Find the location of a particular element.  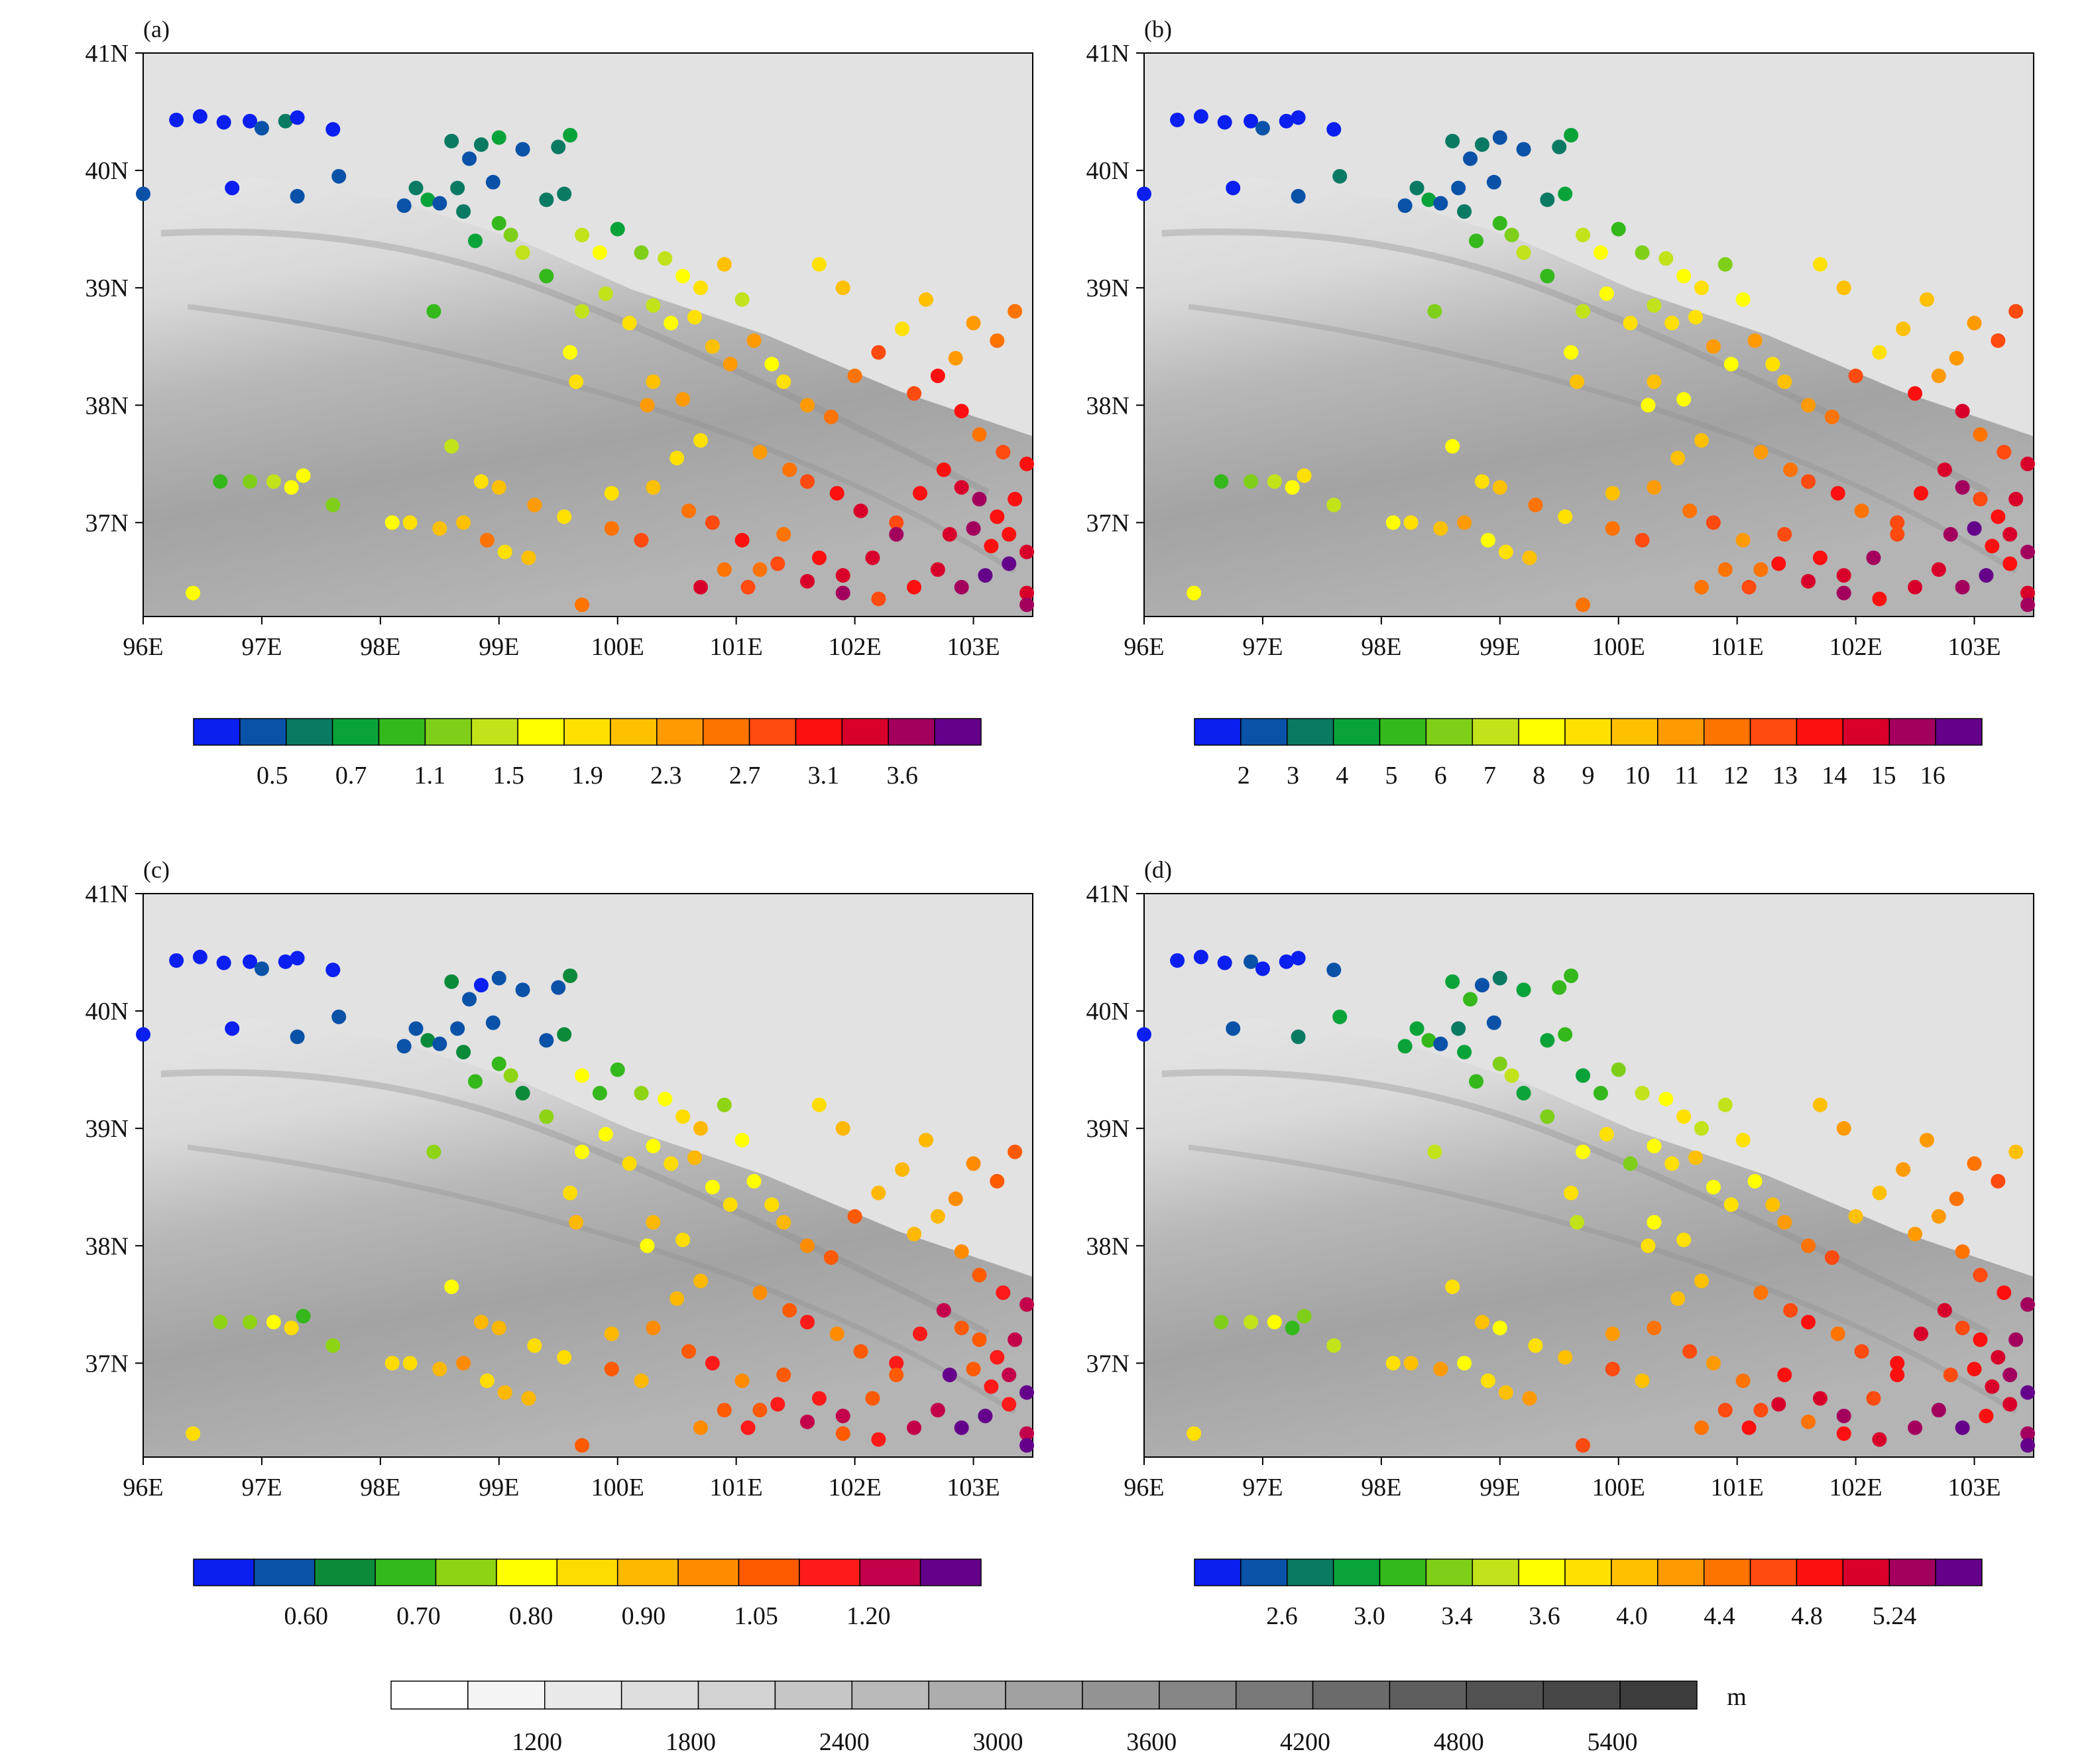

lon-tick-label: 98E is located at coordinates (380, 1487).